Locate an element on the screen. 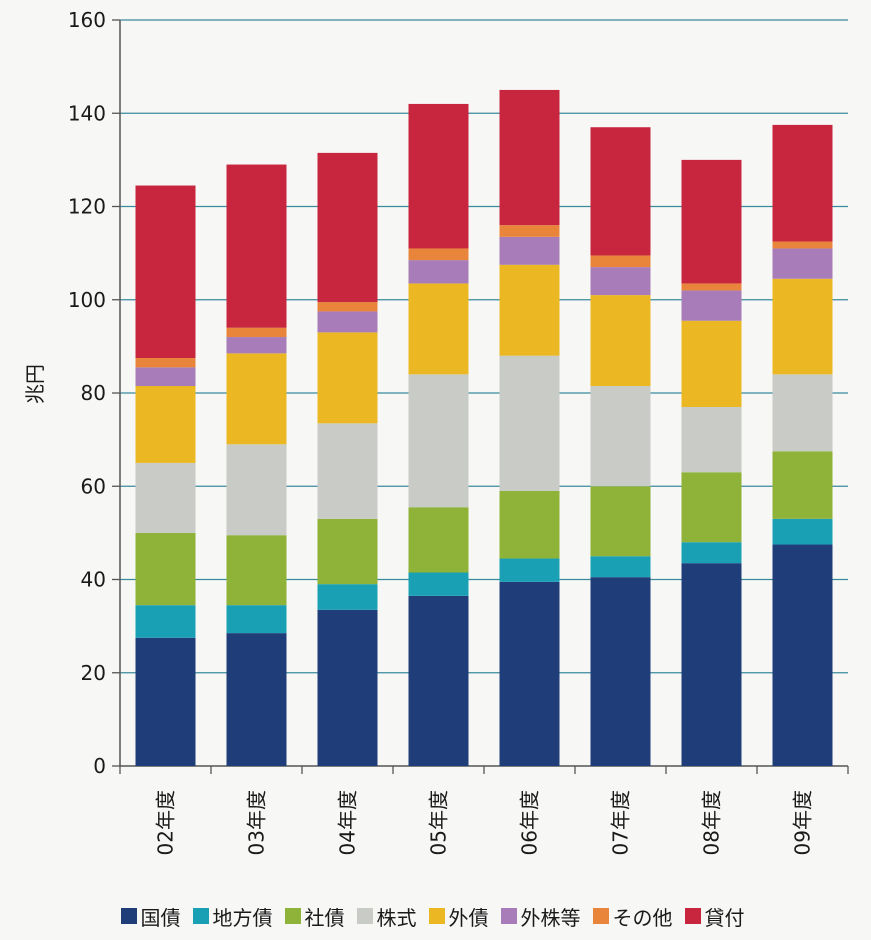  y-tick-label: 60 is located at coordinates (93, 486).